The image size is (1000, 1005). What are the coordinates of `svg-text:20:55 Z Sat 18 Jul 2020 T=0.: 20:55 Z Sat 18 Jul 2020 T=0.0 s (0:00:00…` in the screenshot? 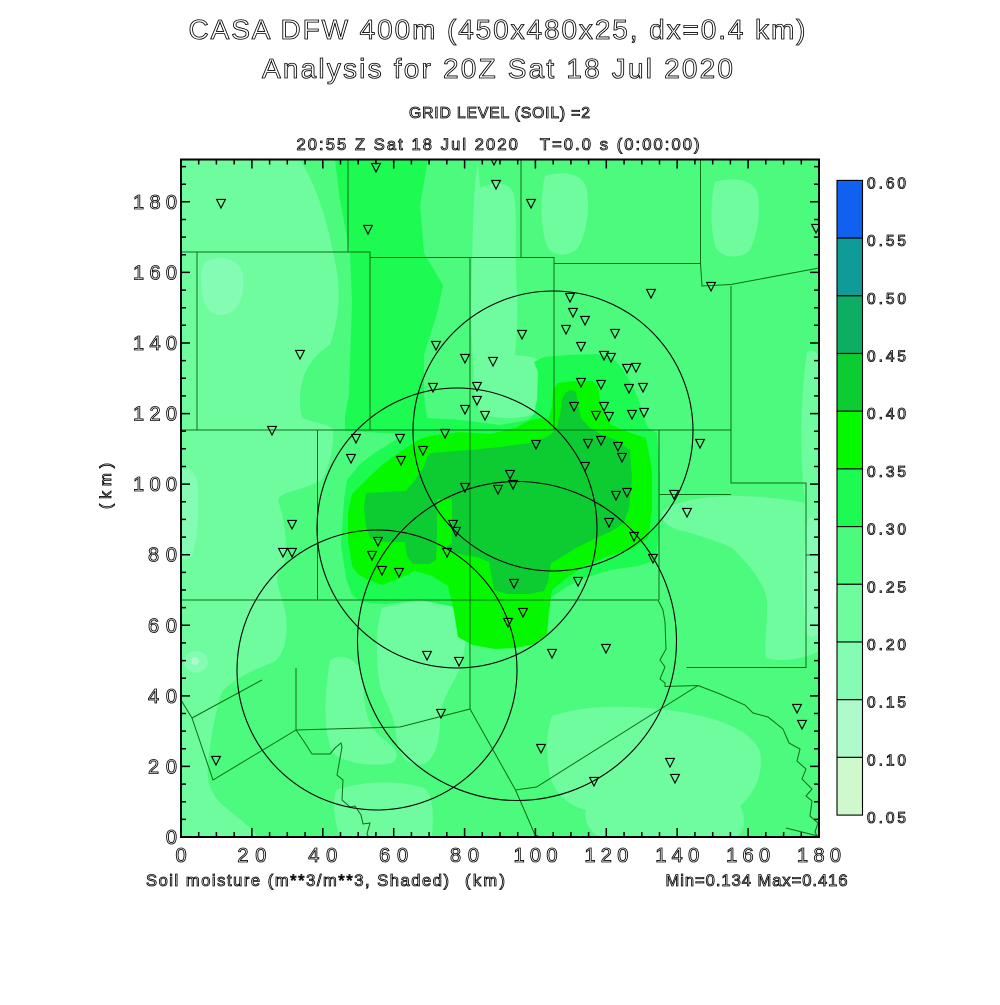 It's located at (498, 145).